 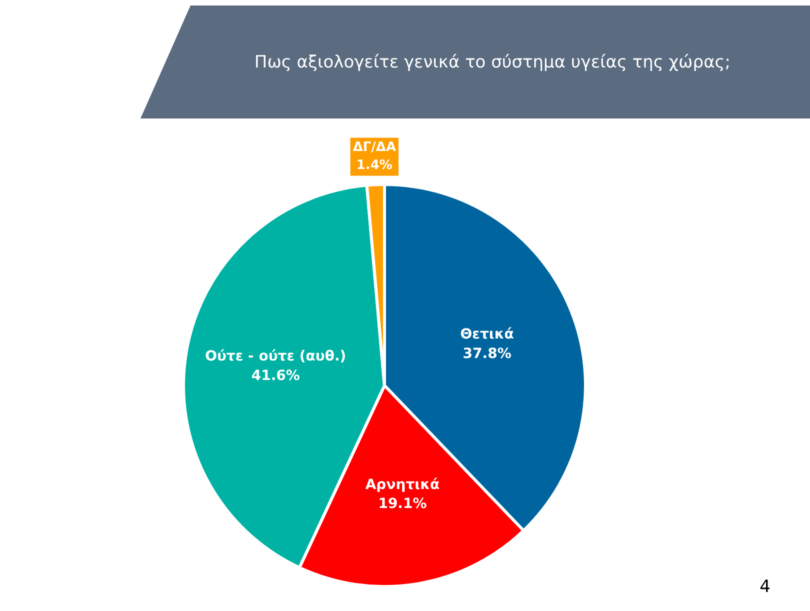 What do you see at coordinates (374, 166) in the screenshot?
I see `data-label: 1.4%` at bounding box center [374, 166].